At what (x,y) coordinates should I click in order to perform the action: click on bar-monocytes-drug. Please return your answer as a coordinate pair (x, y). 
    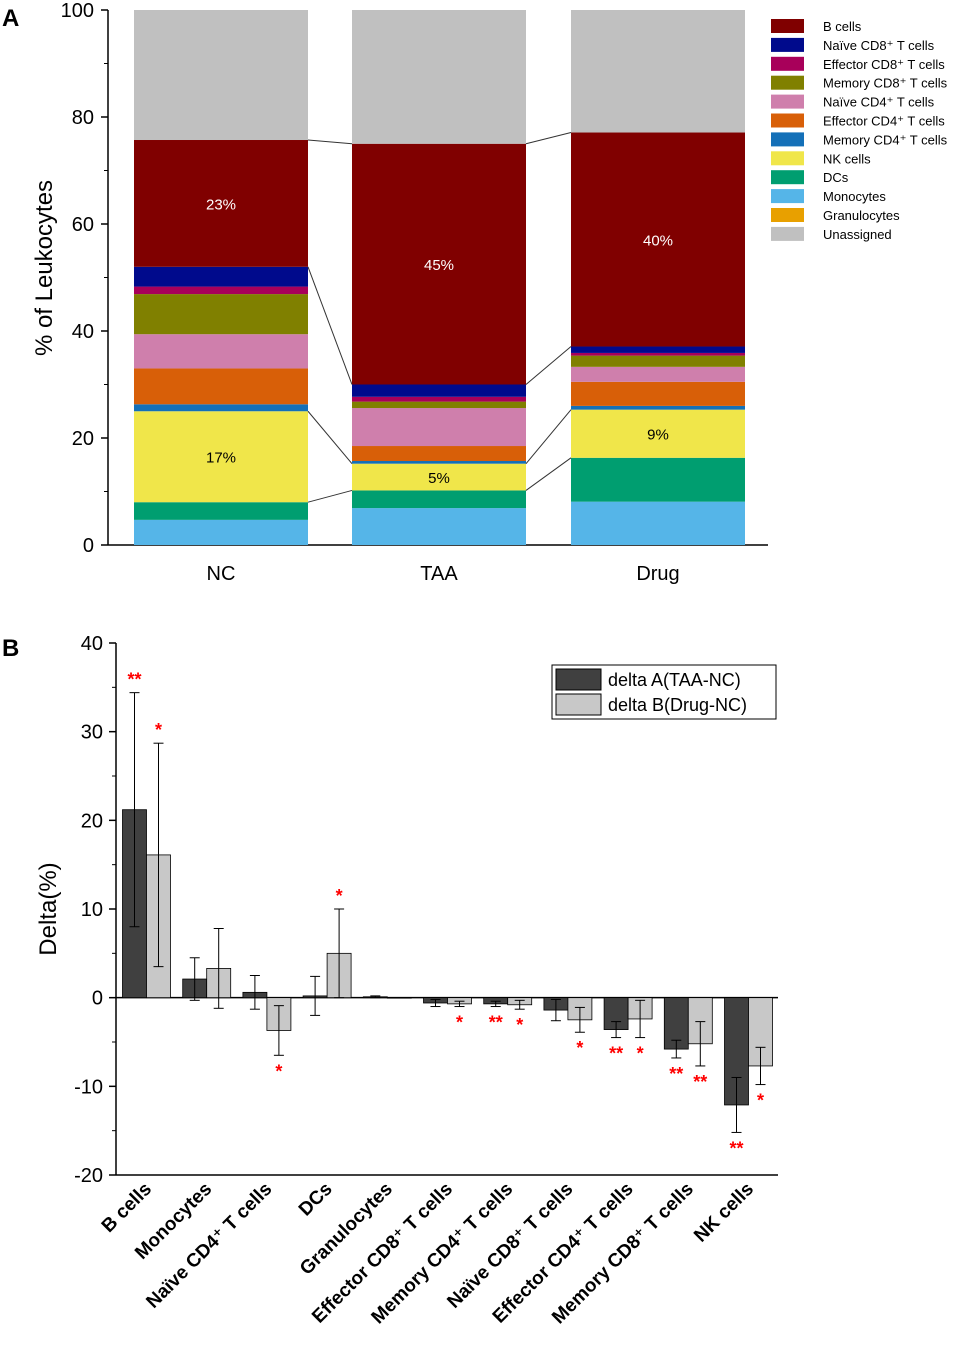
    Looking at the image, I should click on (658, 523).